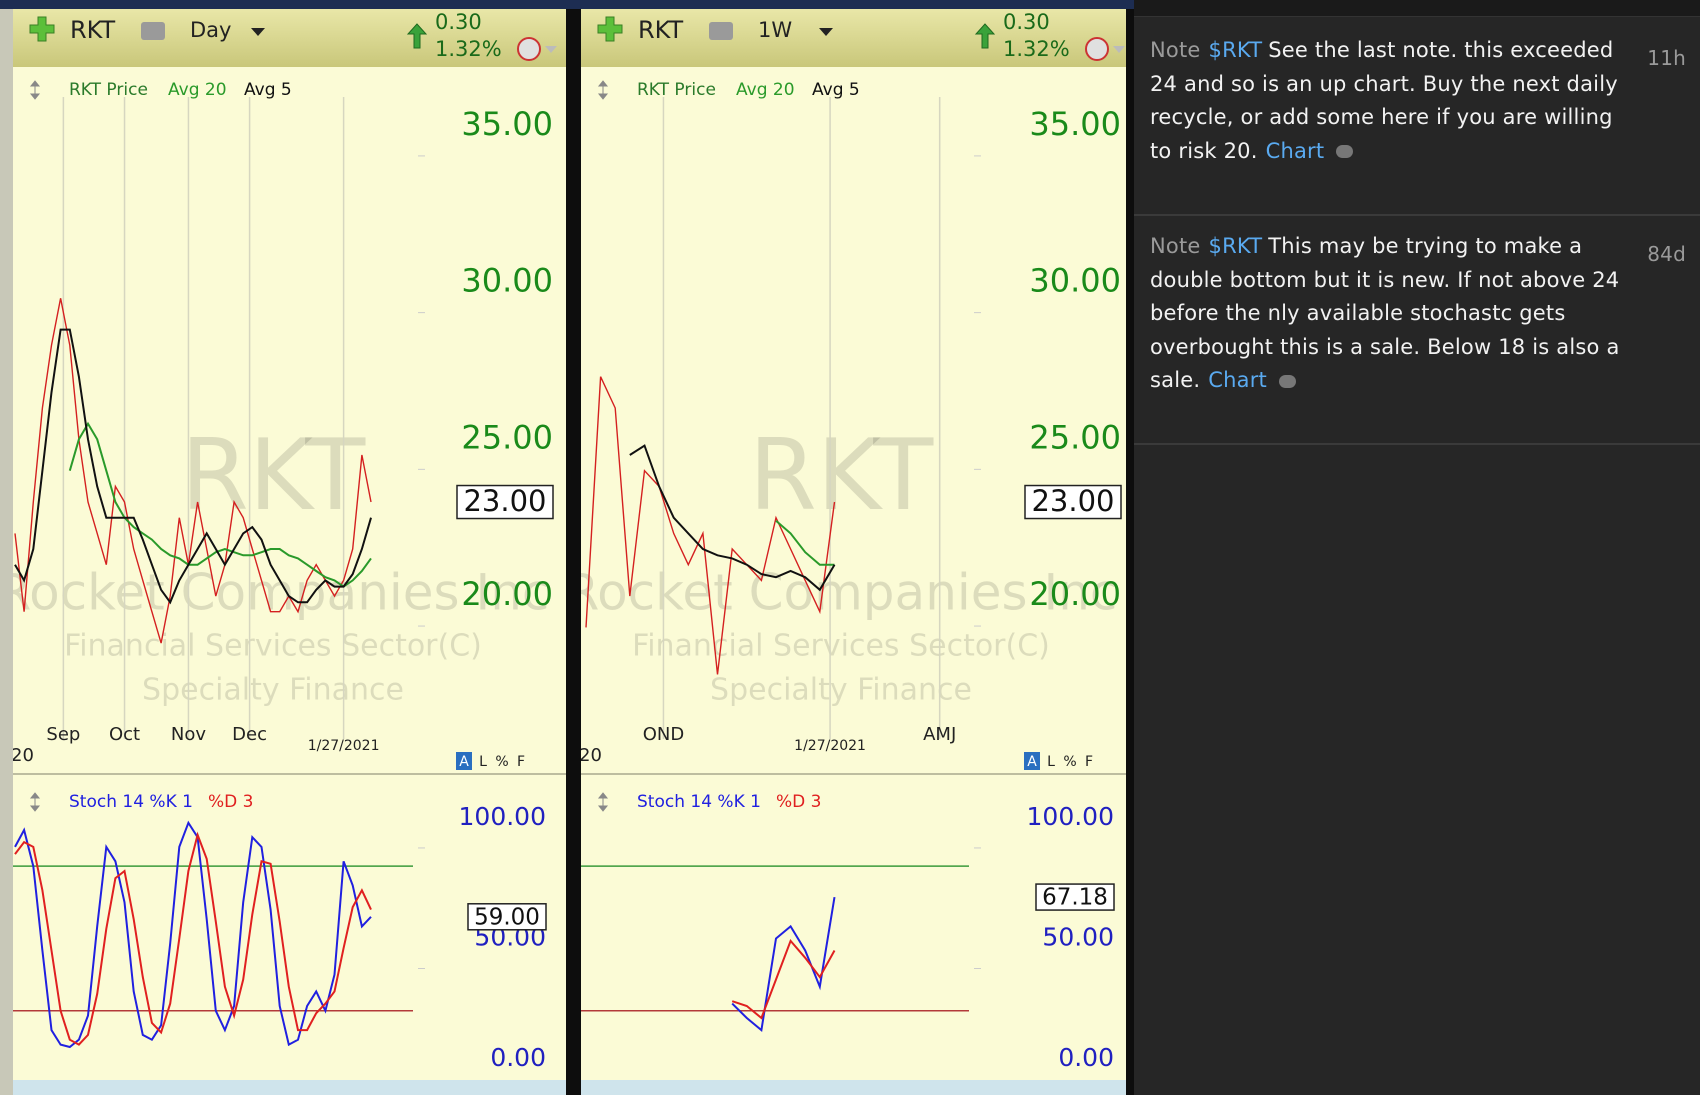 The width and height of the screenshot is (1700, 1095). I want to click on note-age: 84d, so click(1666, 254).